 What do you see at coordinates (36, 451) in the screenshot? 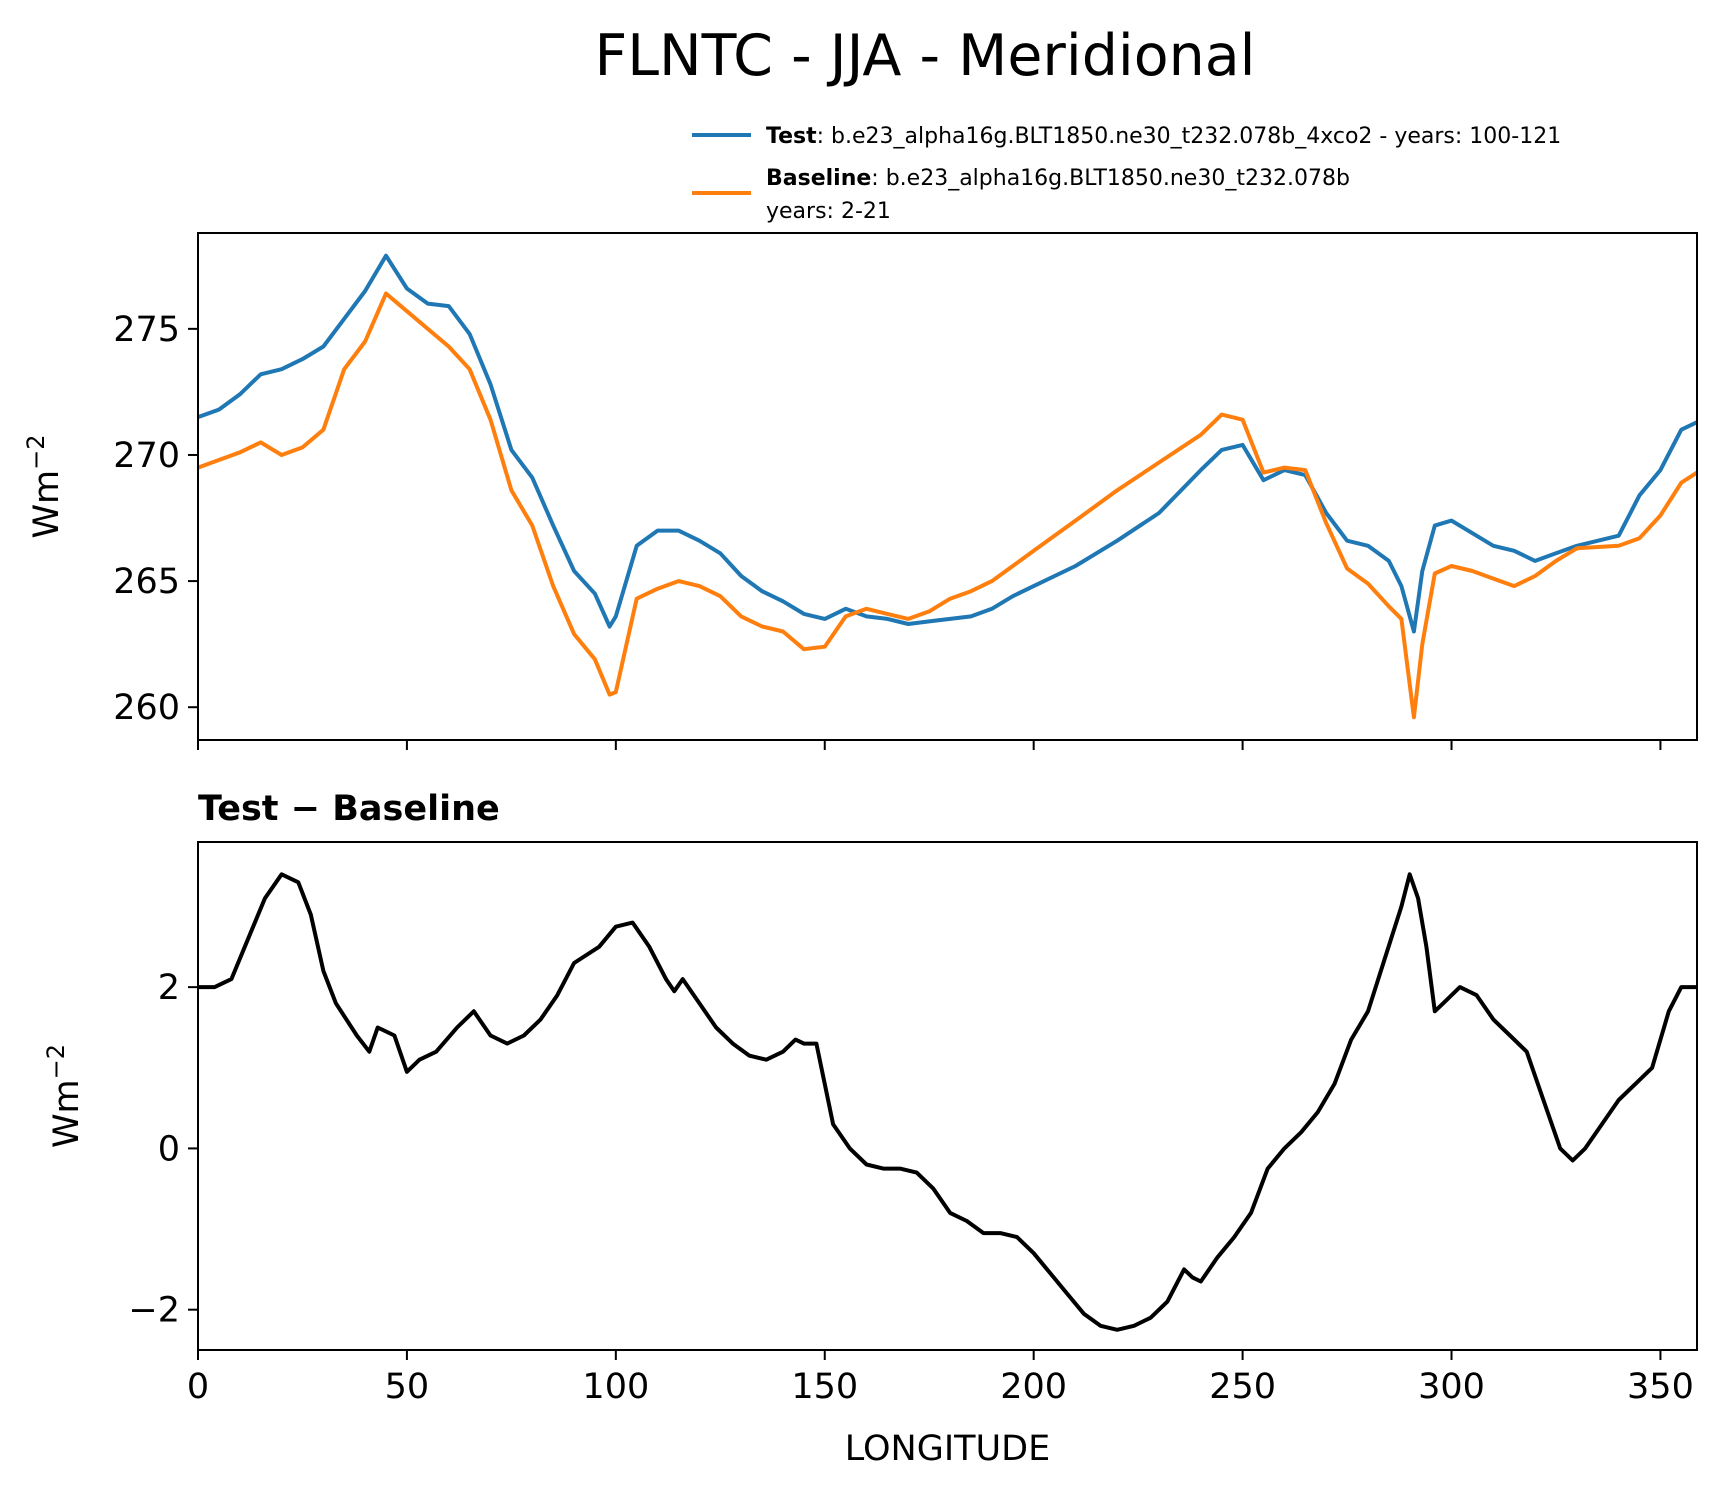
I see `top-ylabel-exponent: −2` at bounding box center [36, 451].